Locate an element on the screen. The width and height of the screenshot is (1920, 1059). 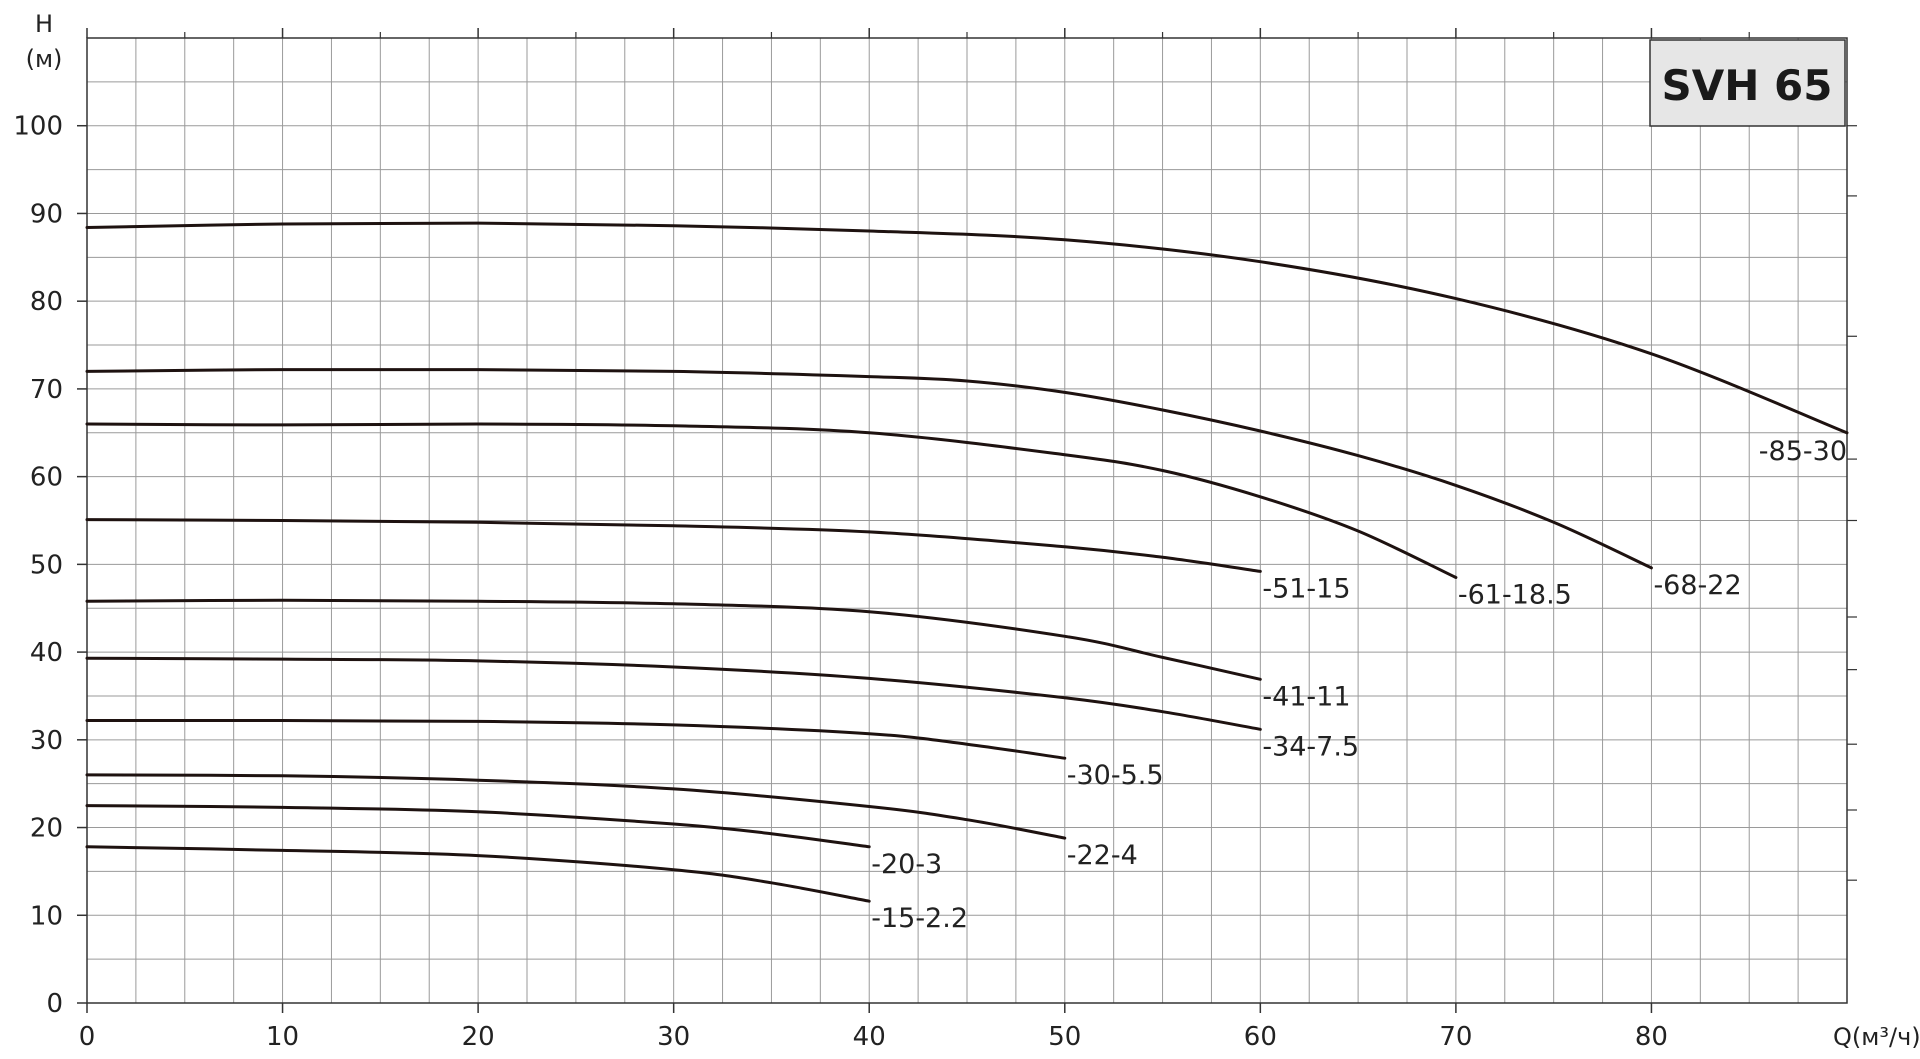
series-label: -68-22 is located at coordinates (1697, 585).